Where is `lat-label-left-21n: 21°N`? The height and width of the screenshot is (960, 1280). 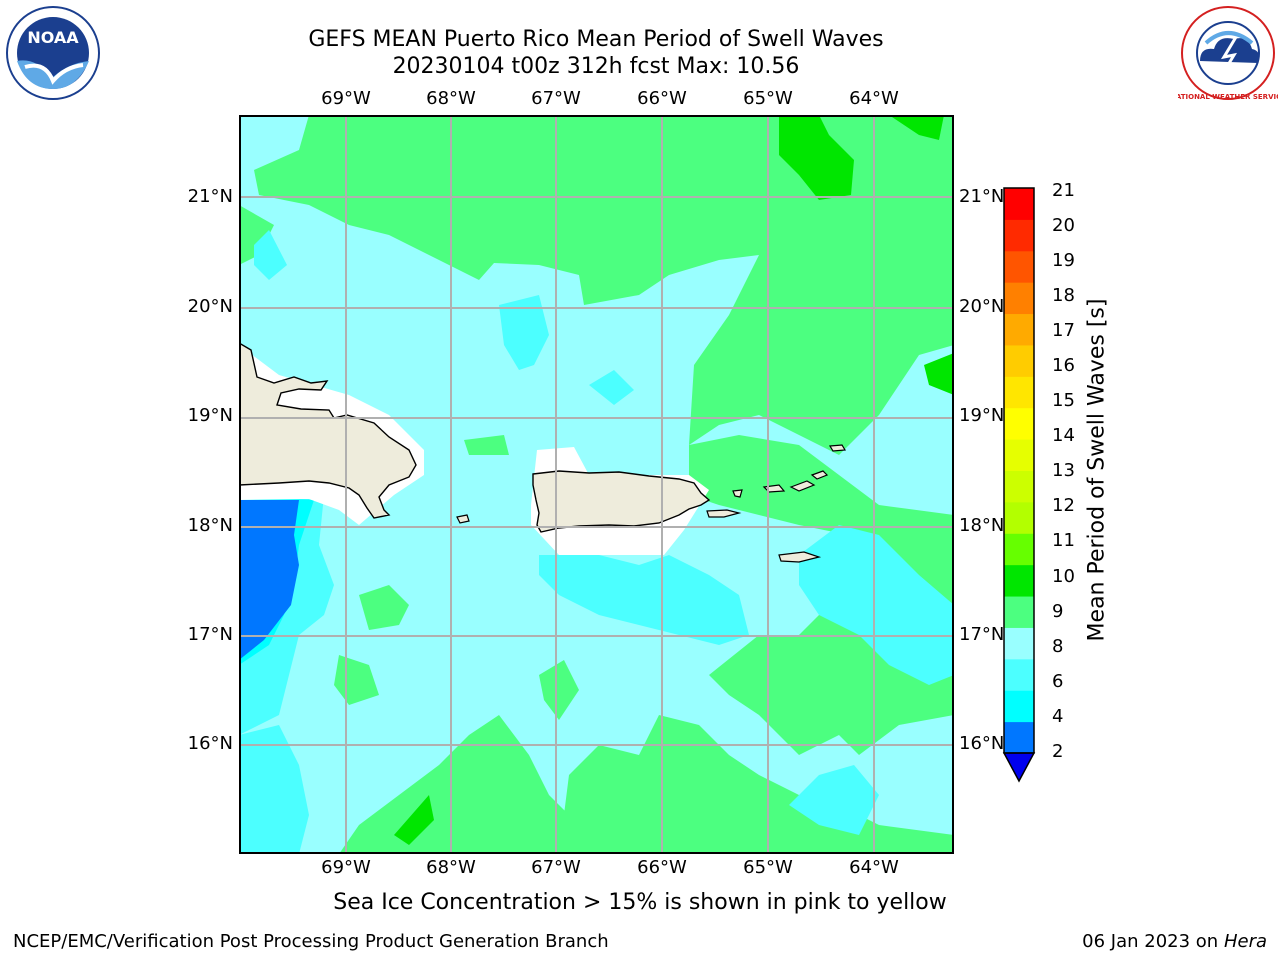 lat-label-left-21n: 21°N is located at coordinates (210, 196).